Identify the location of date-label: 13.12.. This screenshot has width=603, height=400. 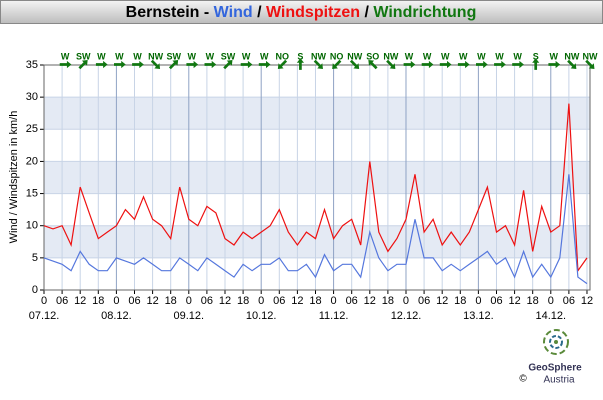
(478, 316).